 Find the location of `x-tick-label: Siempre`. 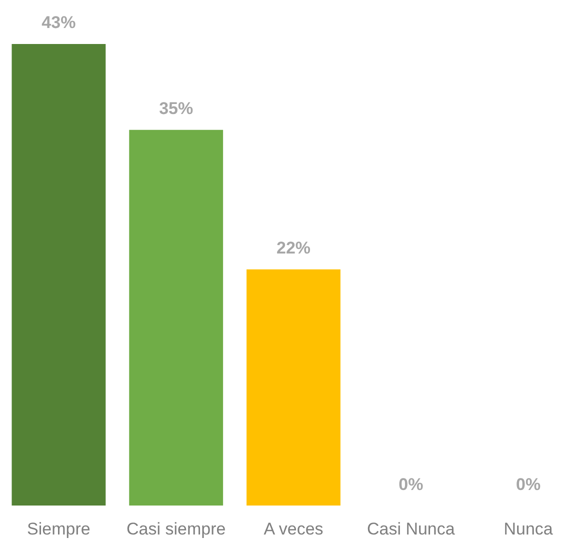

x-tick-label: Siempre is located at coordinates (58, 528).